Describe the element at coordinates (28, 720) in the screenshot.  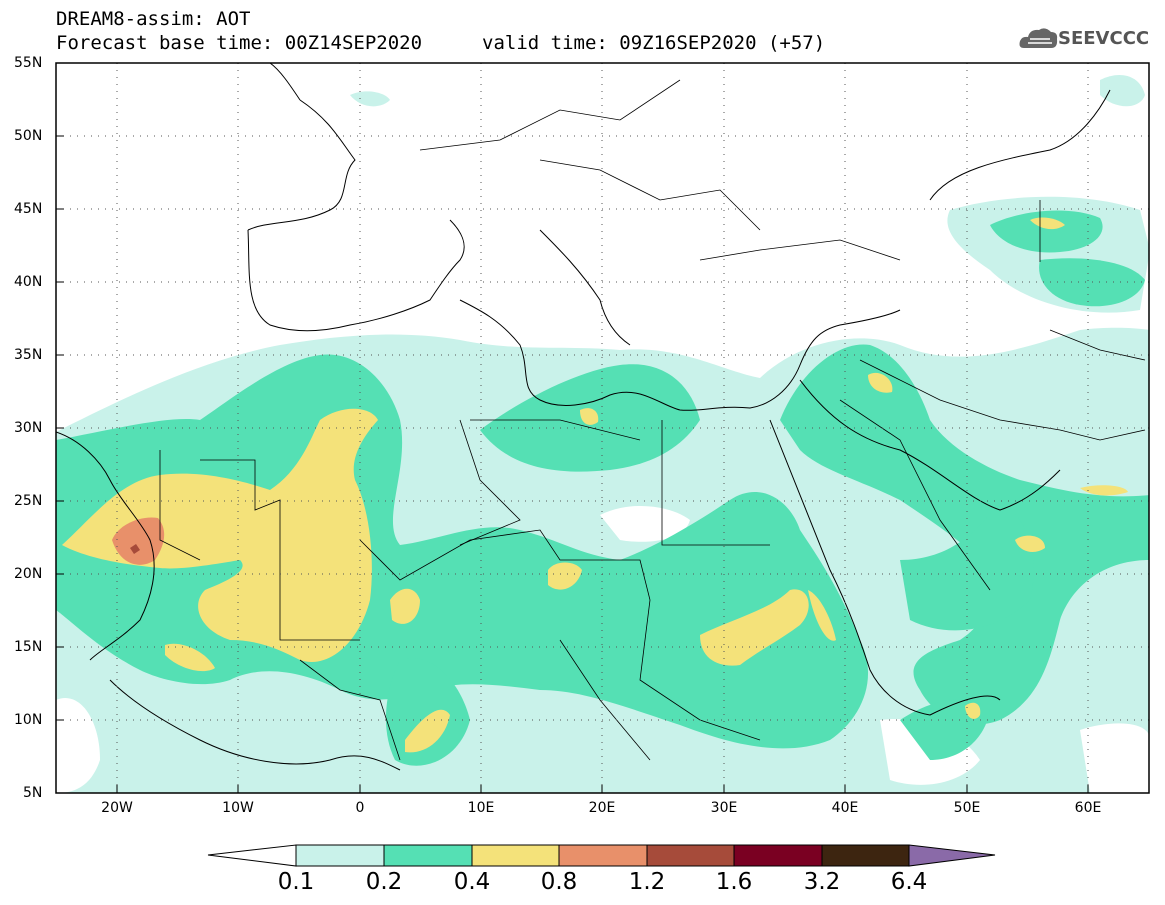
I see `lat-label: 10N` at that location.